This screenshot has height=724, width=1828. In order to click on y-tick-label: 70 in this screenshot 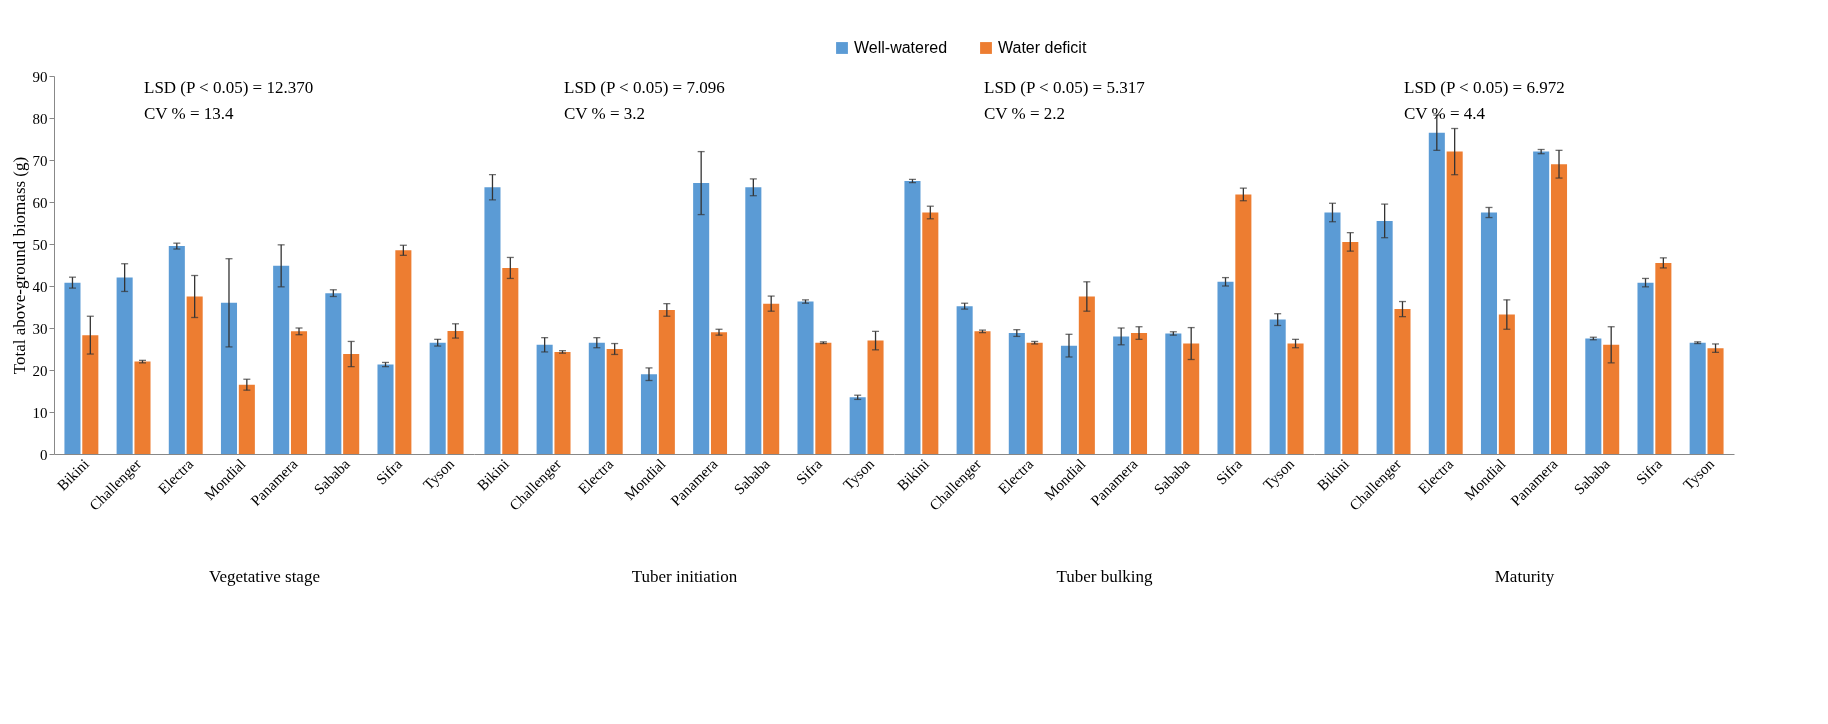, I will do `click(40, 160)`.